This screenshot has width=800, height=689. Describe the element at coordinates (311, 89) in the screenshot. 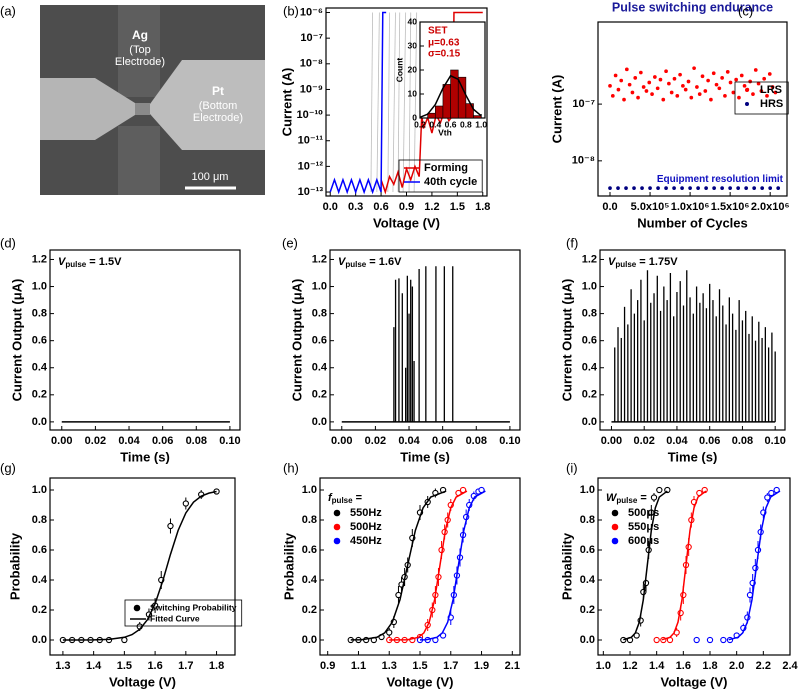

I see `y-tick-label: 10⁻⁹` at that location.